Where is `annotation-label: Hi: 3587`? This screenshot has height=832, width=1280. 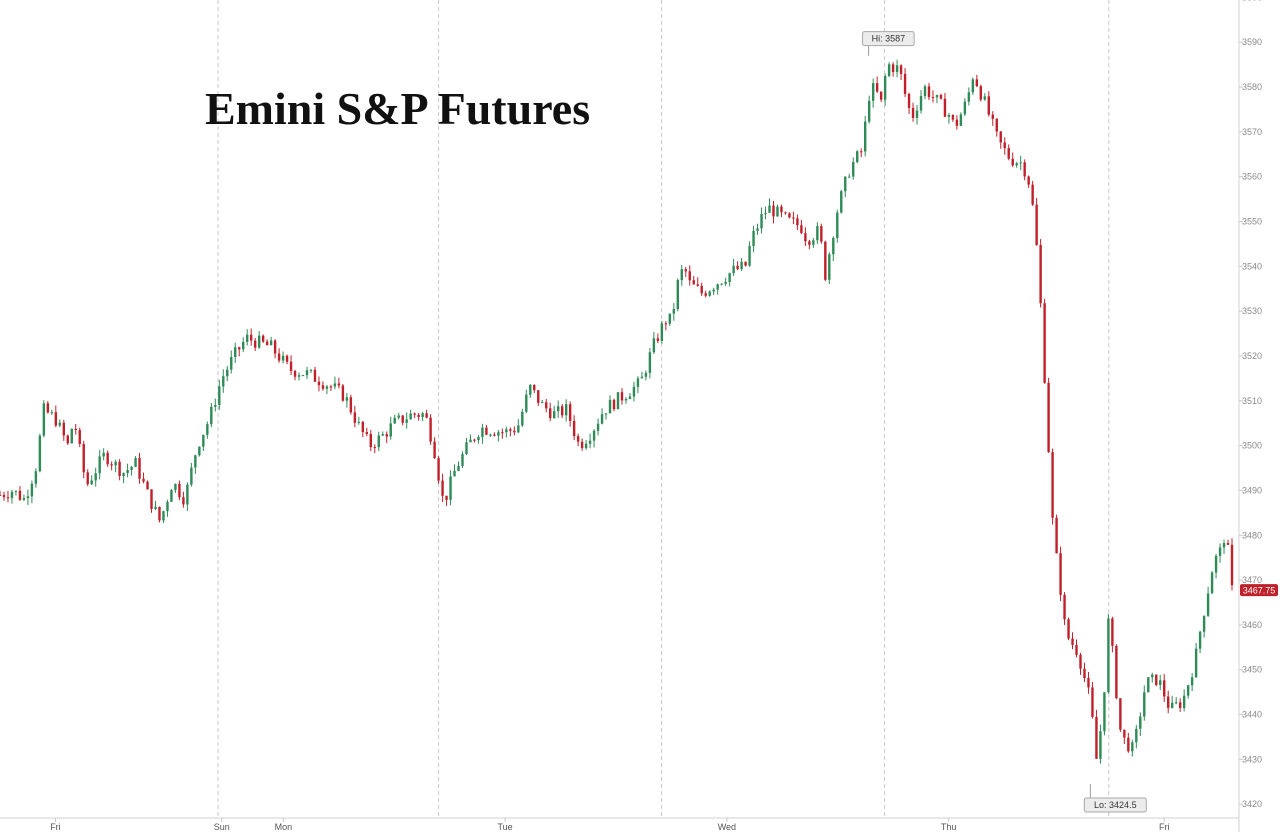
annotation-label: Hi: 3587 is located at coordinates (889, 39).